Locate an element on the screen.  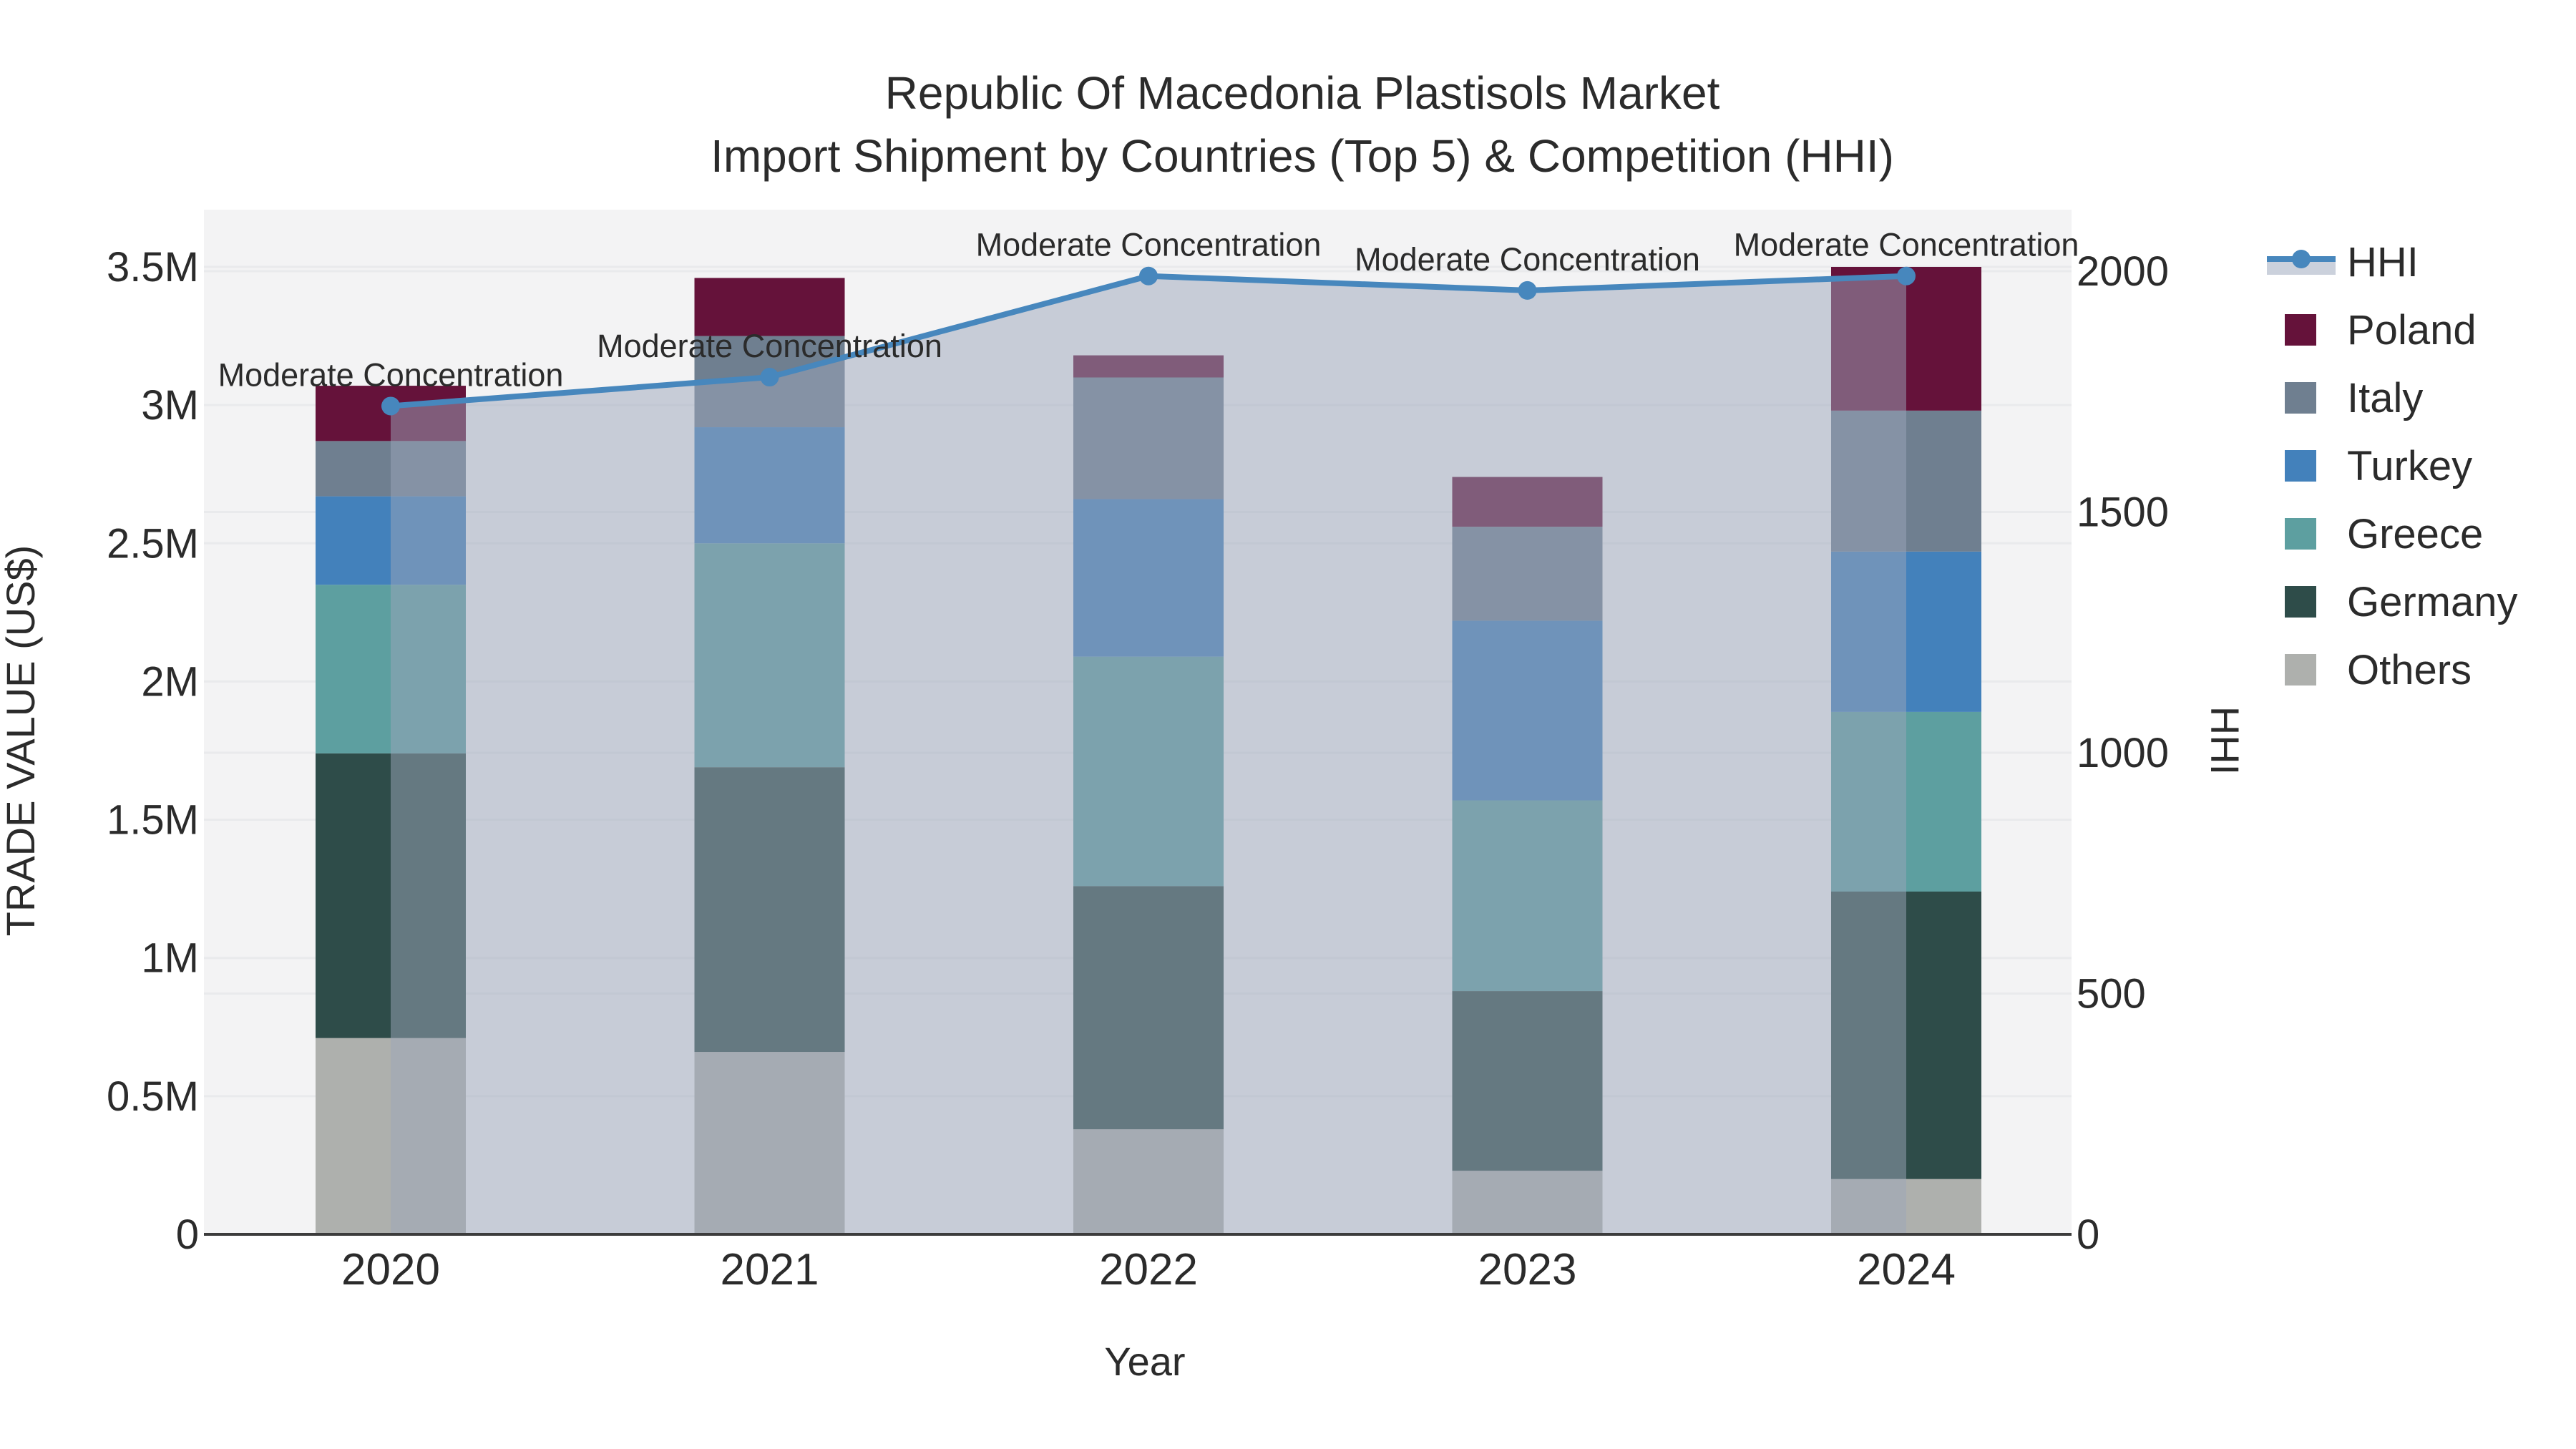
x-axis-tick-labels: 2020 2021 2022 2023 2024 is located at coordinates (1148, 1269).